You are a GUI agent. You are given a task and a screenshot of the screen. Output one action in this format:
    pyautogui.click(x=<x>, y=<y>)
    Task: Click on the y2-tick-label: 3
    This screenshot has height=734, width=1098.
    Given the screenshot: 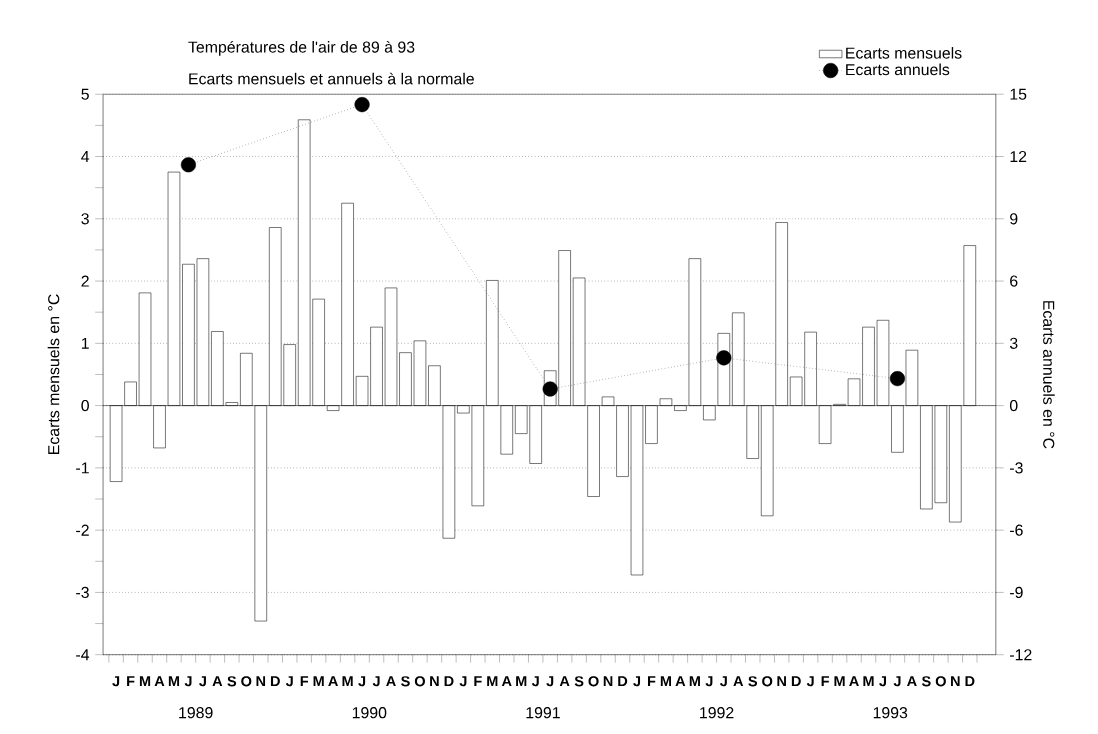 What is the action you would take?
    pyautogui.click(x=1013, y=343)
    